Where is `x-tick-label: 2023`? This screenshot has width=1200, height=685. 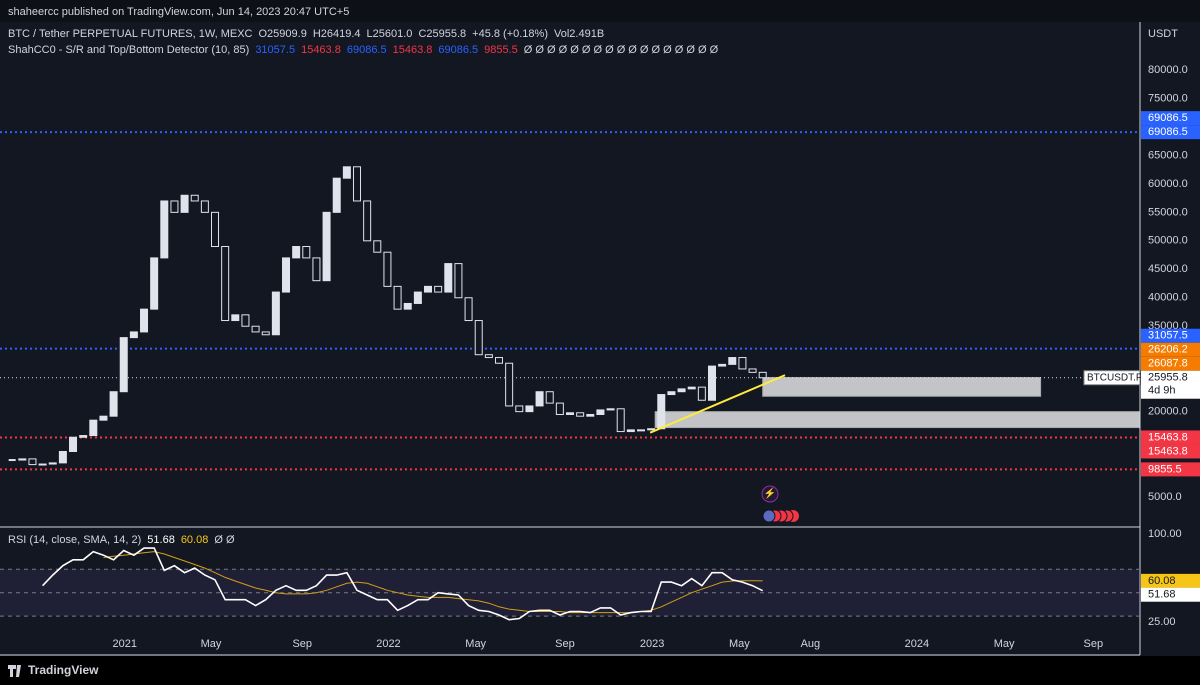 x-tick-label: 2023 is located at coordinates (652, 644).